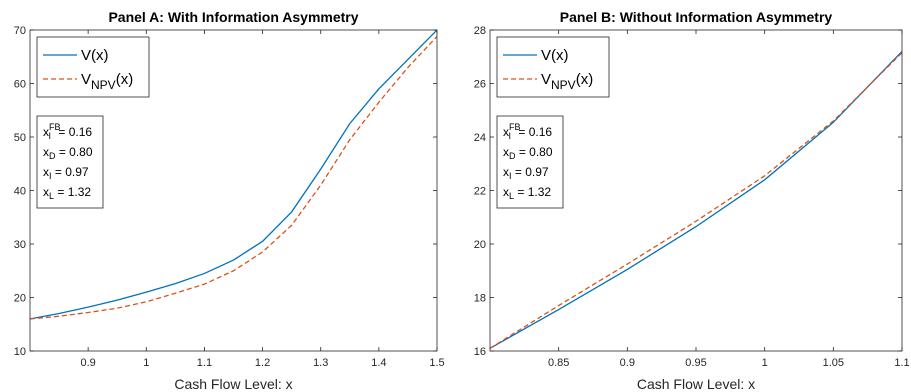 Image resolution: width=911 pixels, height=392 pixels. What do you see at coordinates (480, 138) in the screenshot?
I see `y-tick-label: 24` at bounding box center [480, 138].